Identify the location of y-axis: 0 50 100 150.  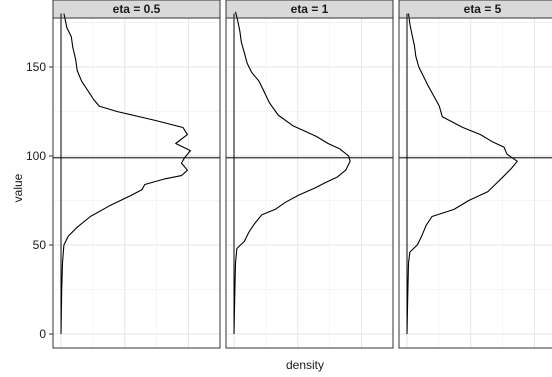
(39, 200).